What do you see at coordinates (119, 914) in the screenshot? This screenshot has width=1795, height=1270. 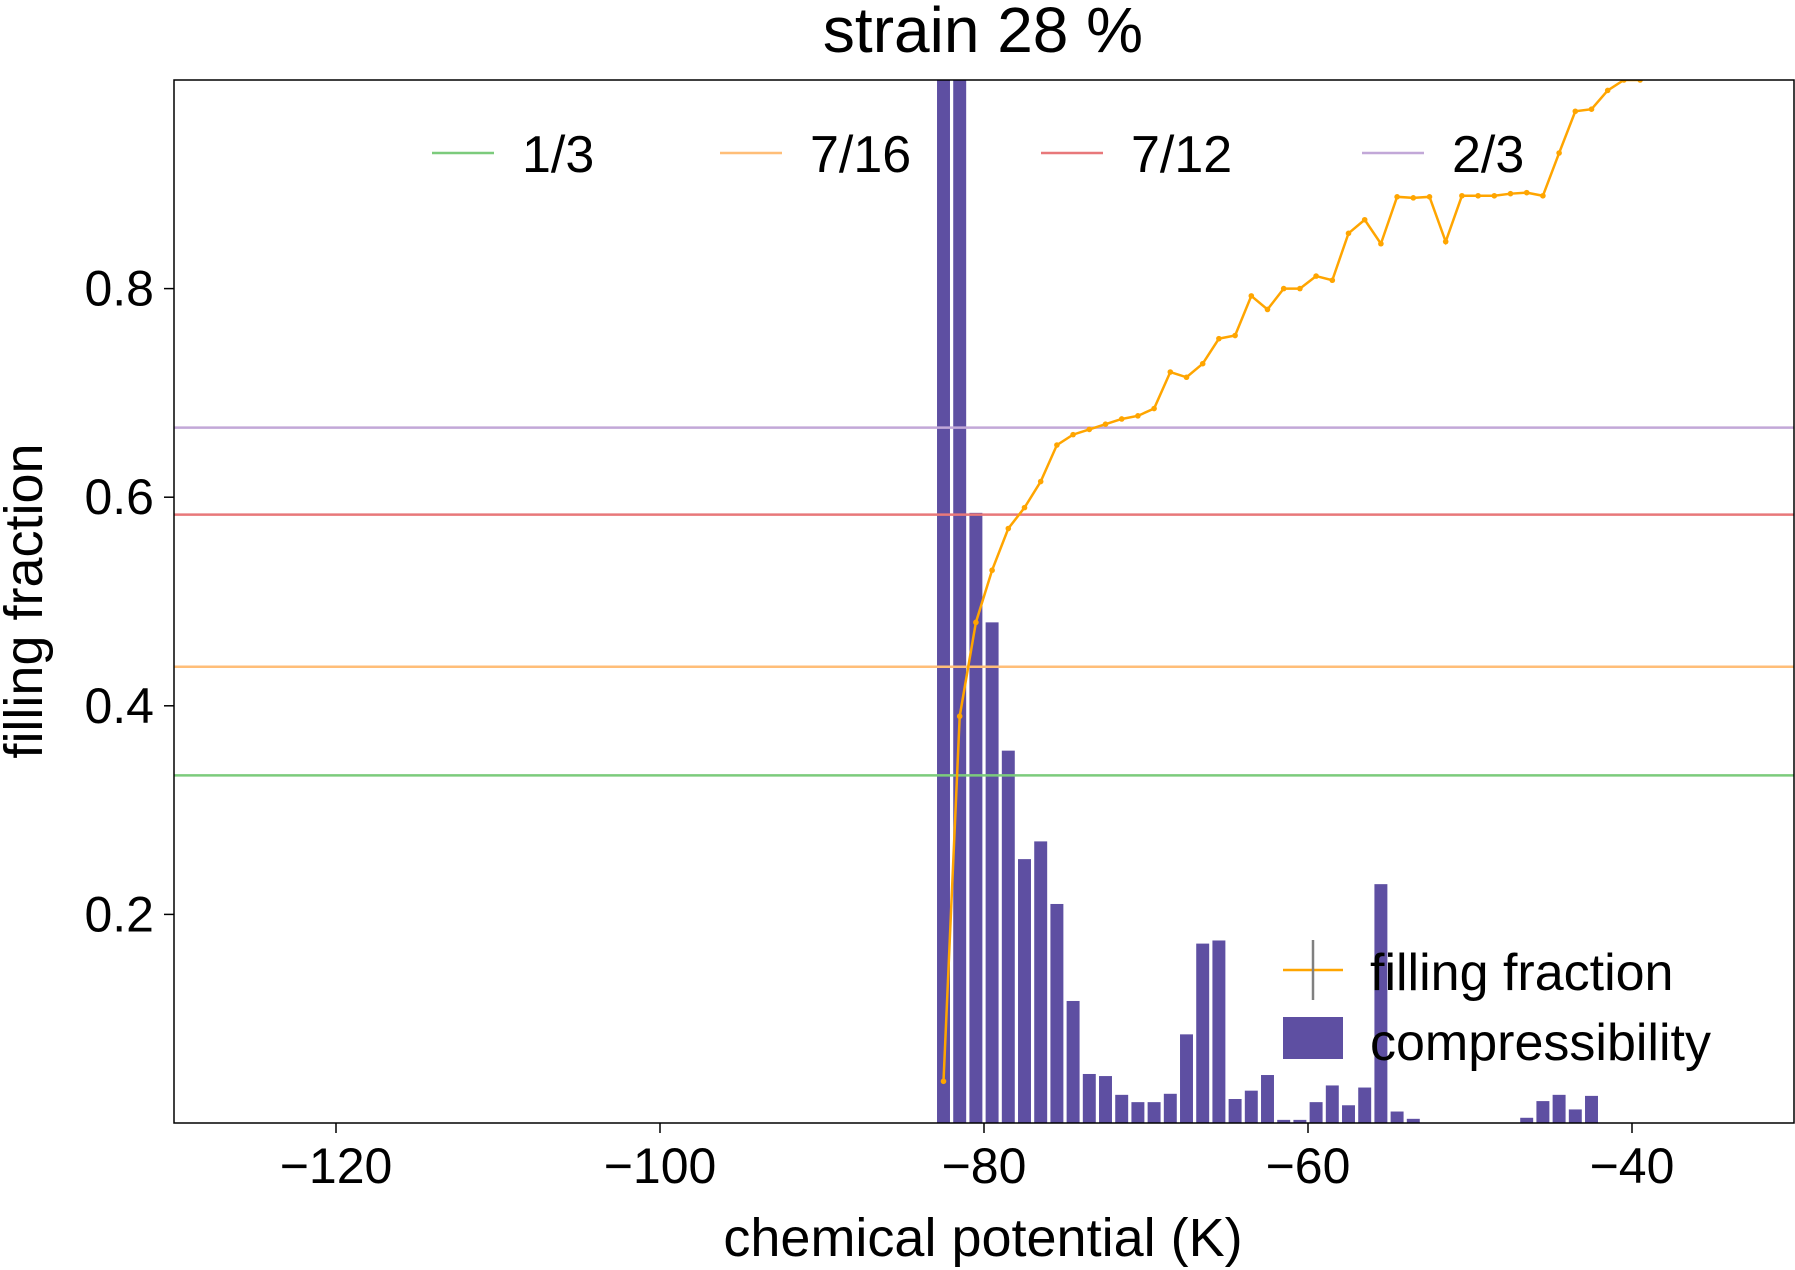 I see `y-tick-label: 0.2` at bounding box center [119, 914].